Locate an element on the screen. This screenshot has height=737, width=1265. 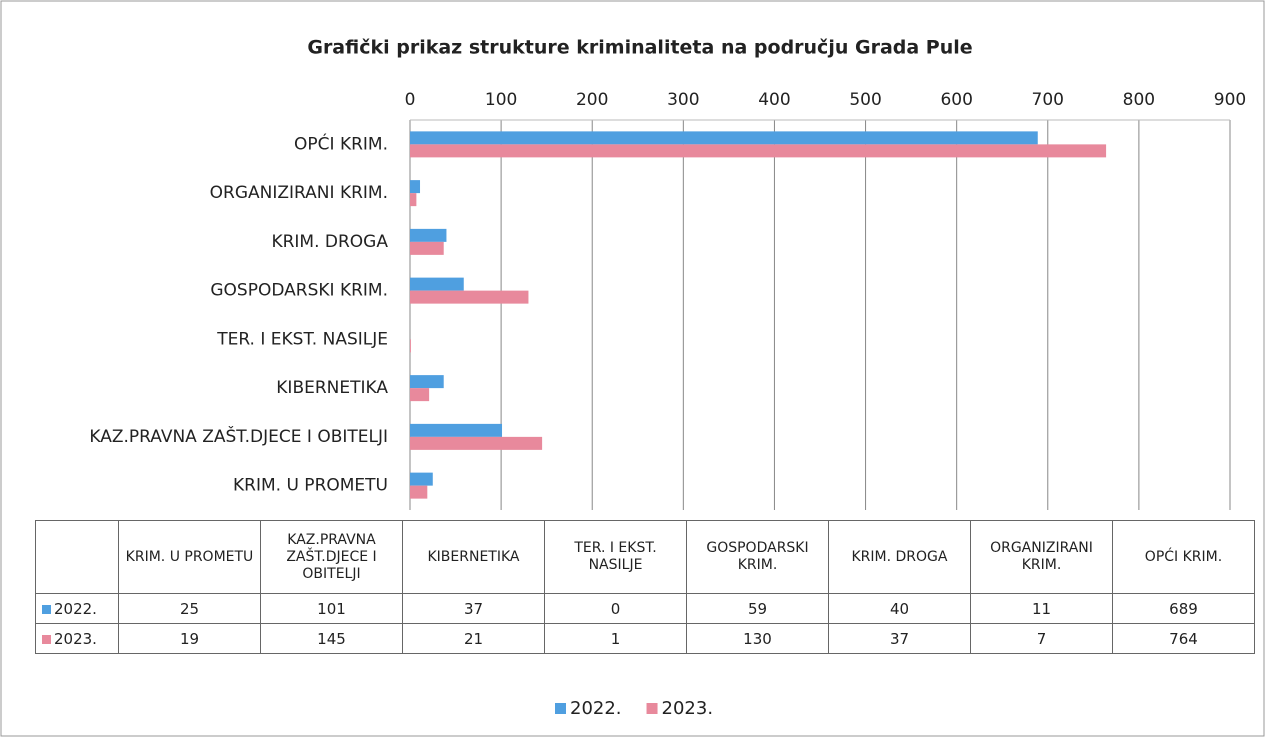
column-header: KAZ.PRAVNA ZAŠT.DJECE I OBITELJI is located at coordinates (331, 557).